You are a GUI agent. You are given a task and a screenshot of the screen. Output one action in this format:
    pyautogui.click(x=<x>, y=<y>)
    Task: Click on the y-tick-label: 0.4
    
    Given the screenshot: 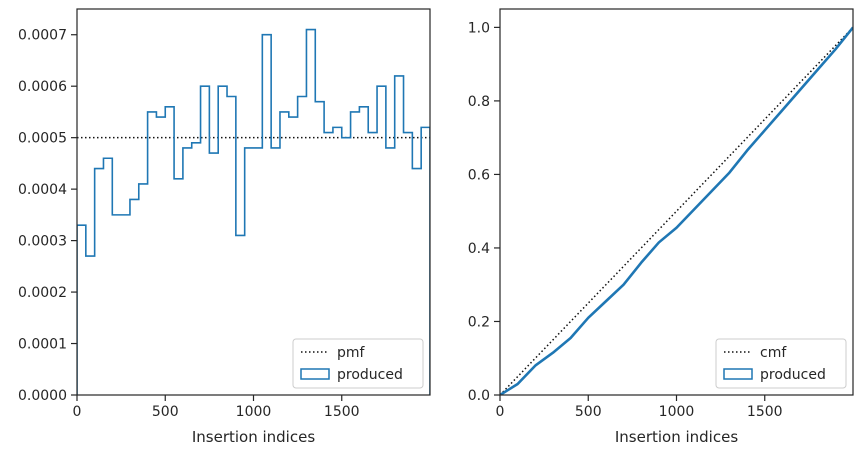 What is the action you would take?
    pyautogui.click(x=479, y=249)
    